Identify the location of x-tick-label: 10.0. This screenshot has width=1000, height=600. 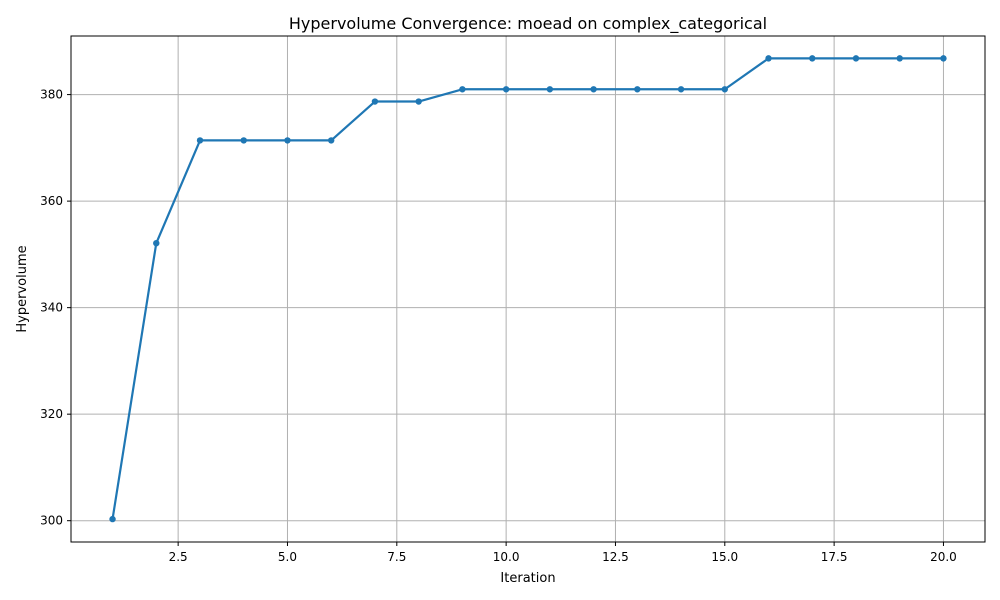
(506, 557).